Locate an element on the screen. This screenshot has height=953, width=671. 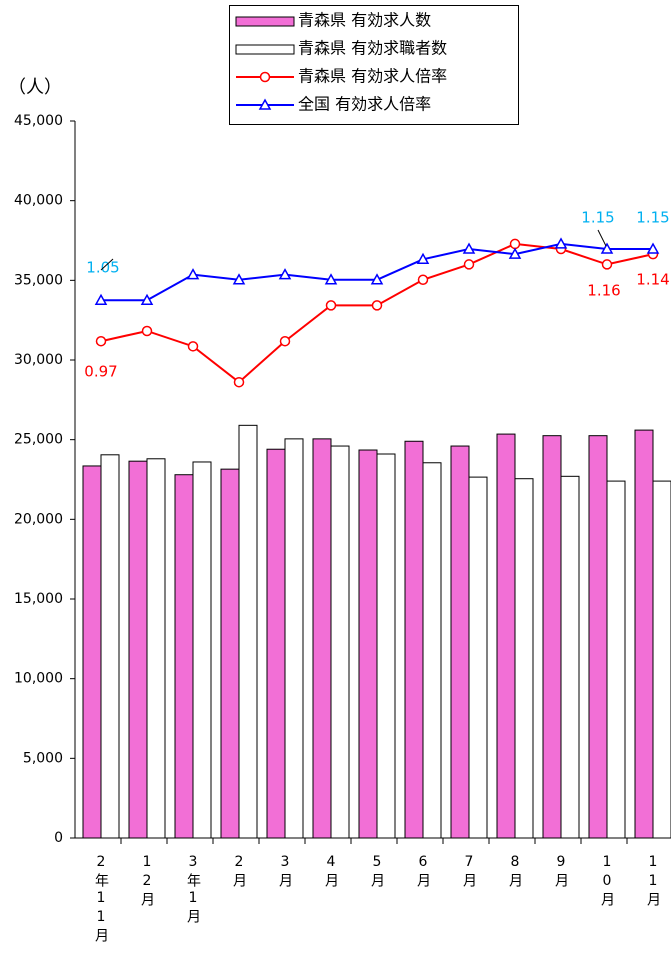
x-tick-label: 3年1月 is located at coordinates (193, 890).